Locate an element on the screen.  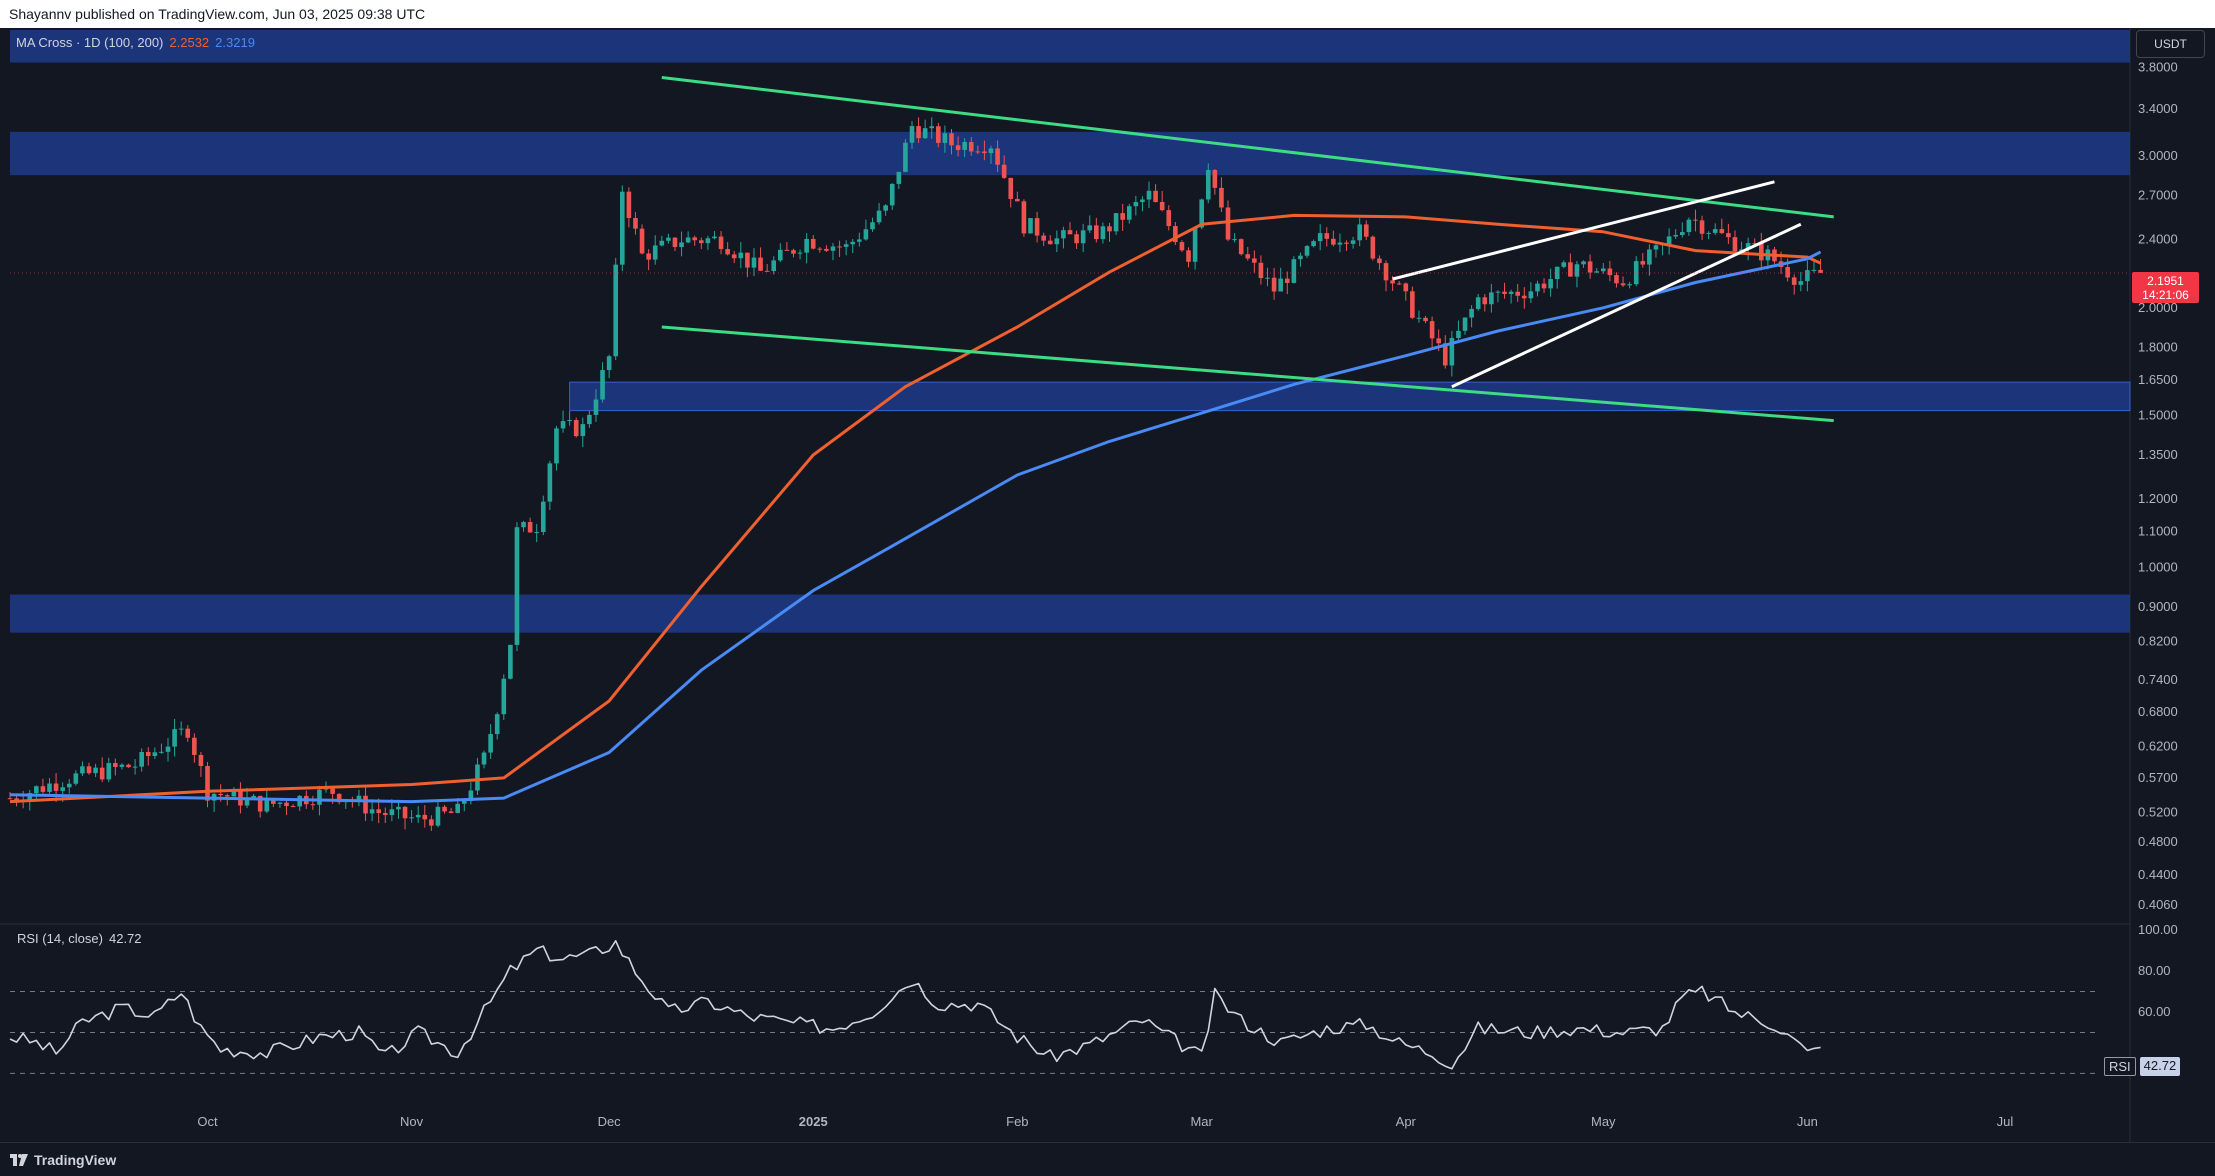
rsi-legend: RSI (14, close) 42.72 is located at coordinates (79, 938).